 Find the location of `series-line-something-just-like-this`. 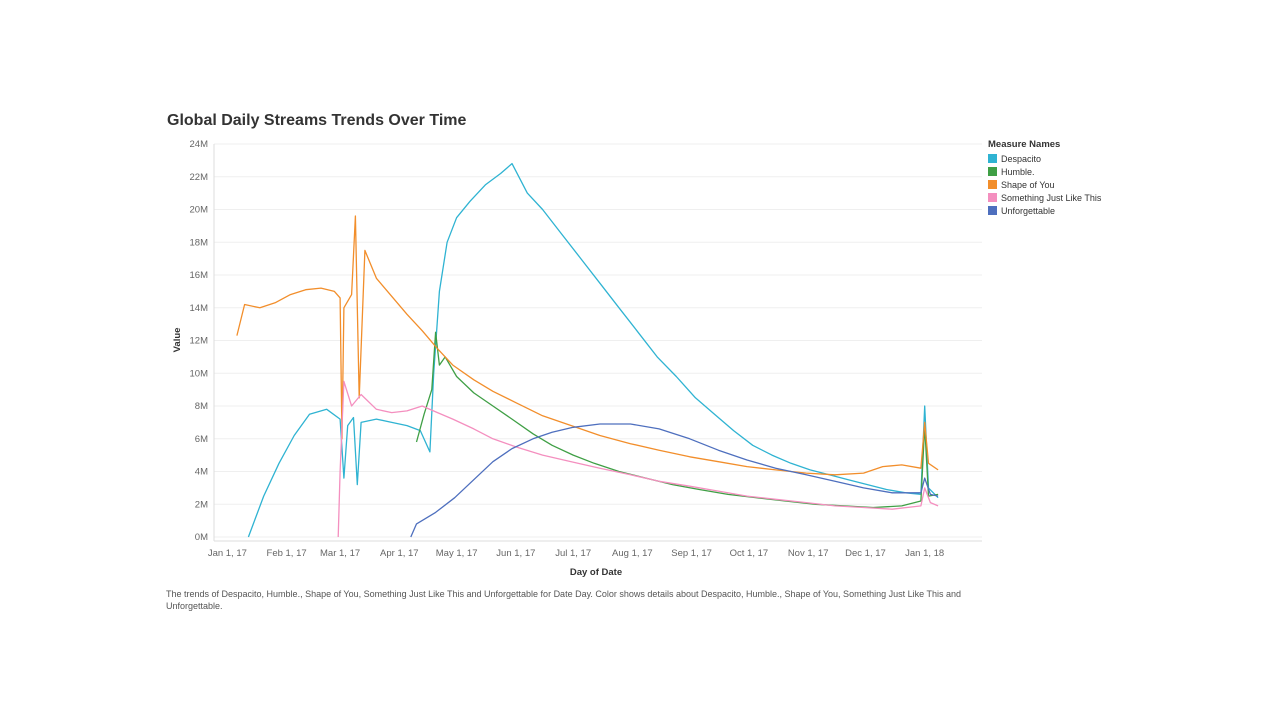

series-line-something-just-like-this is located at coordinates (638, 459).